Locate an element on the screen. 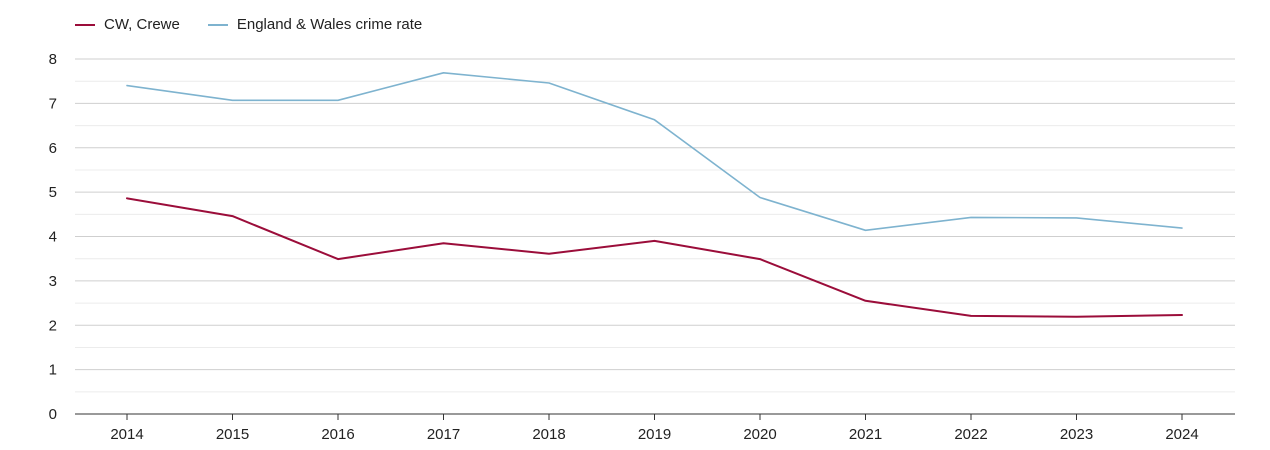 This screenshot has height=450, width=1270. x-tick-label: 2023 is located at coordinates (1076, 434).